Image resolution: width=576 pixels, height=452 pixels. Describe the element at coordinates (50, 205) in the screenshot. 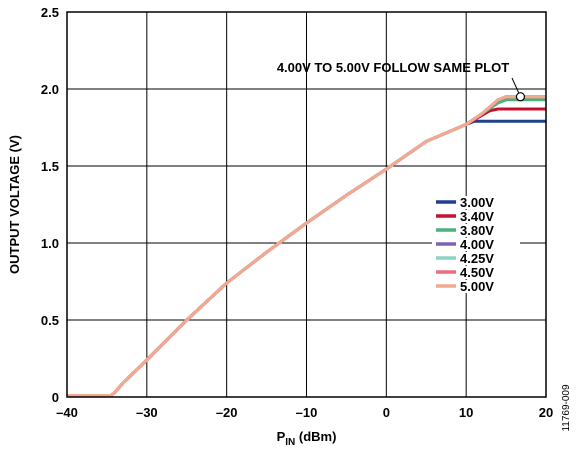

I see `y-tick-labels: 0 0.5 1.0 1.5 2.0 2.5` at that location.